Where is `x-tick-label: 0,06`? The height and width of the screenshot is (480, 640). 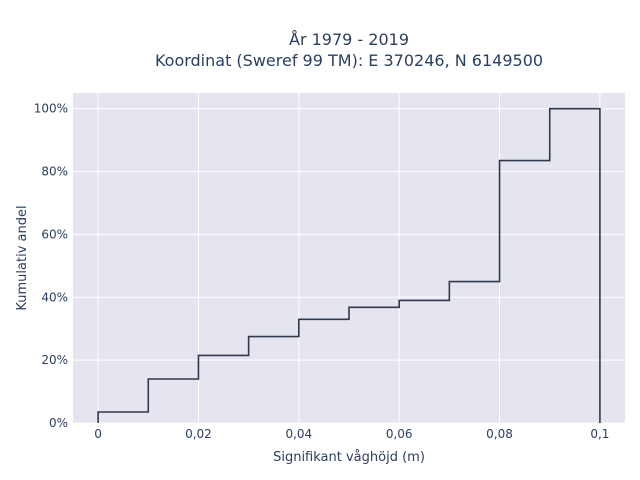 x-tick-label: 0,06 is located at coordinates (399, 434).